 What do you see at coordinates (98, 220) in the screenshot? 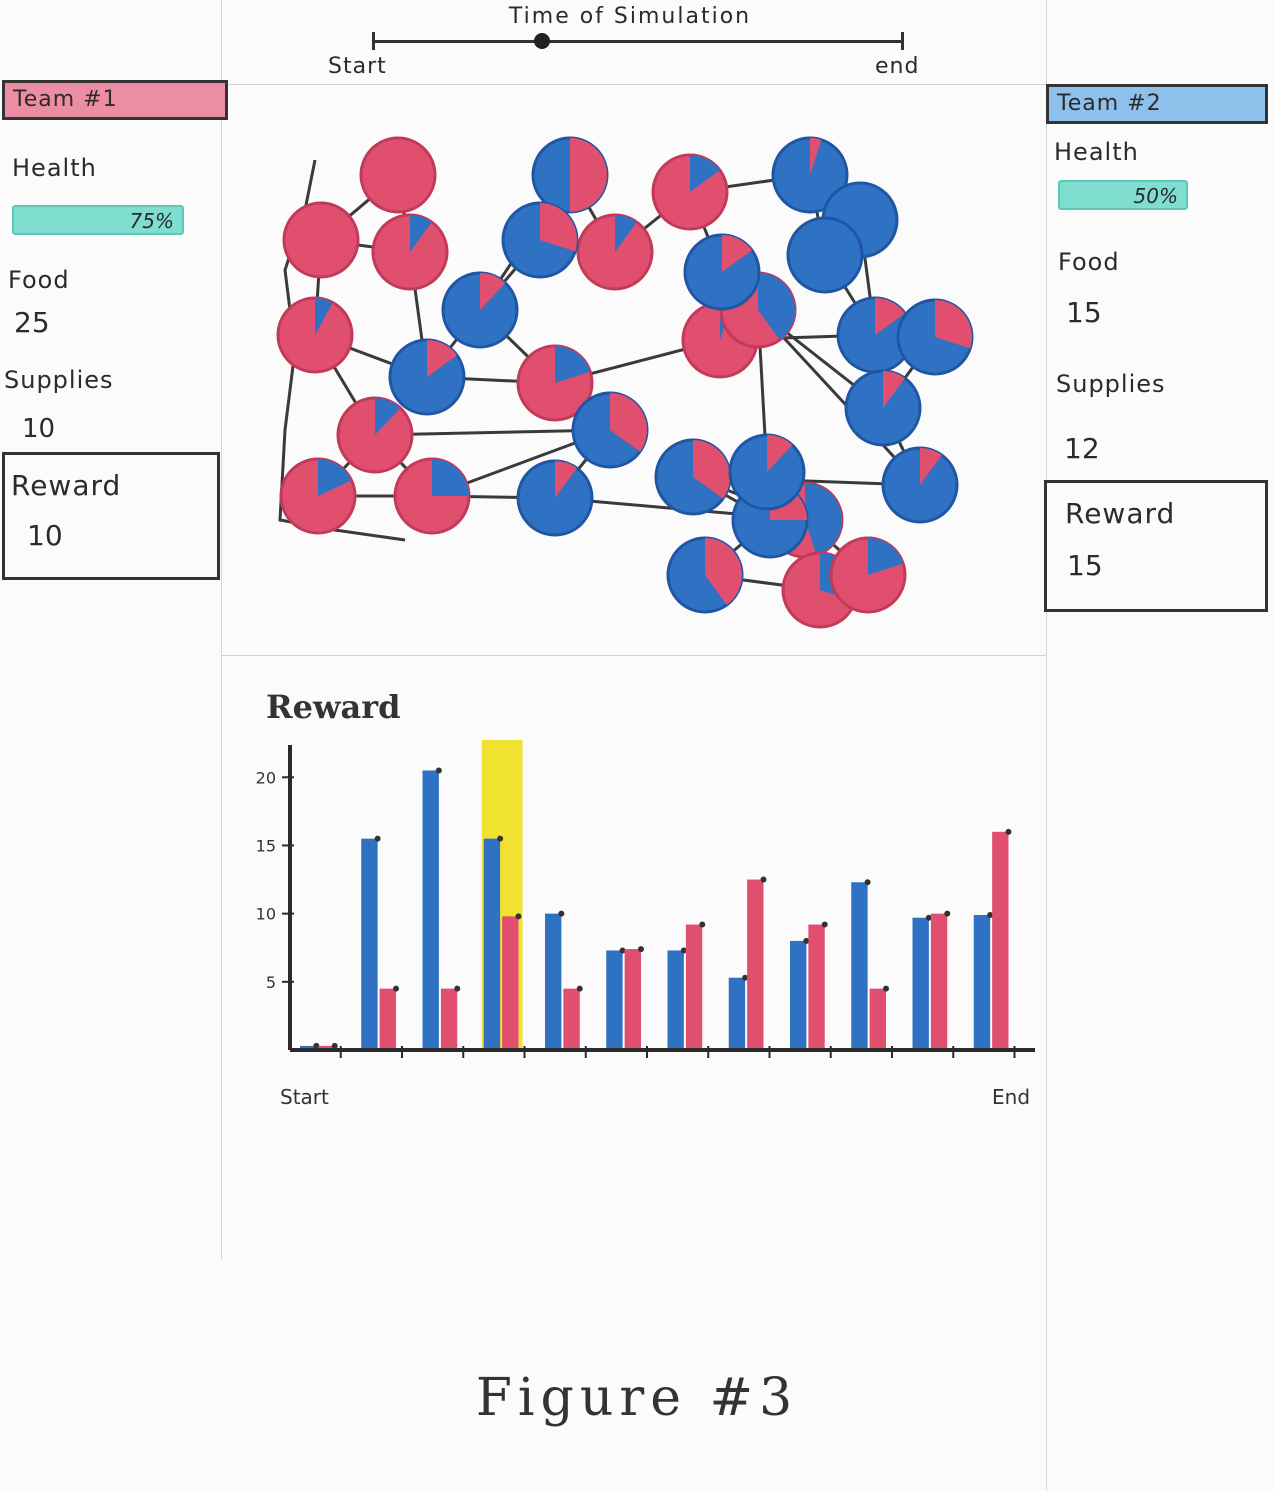
I see `team-1-health-bar: 75%` at bounding box center [98, 220].